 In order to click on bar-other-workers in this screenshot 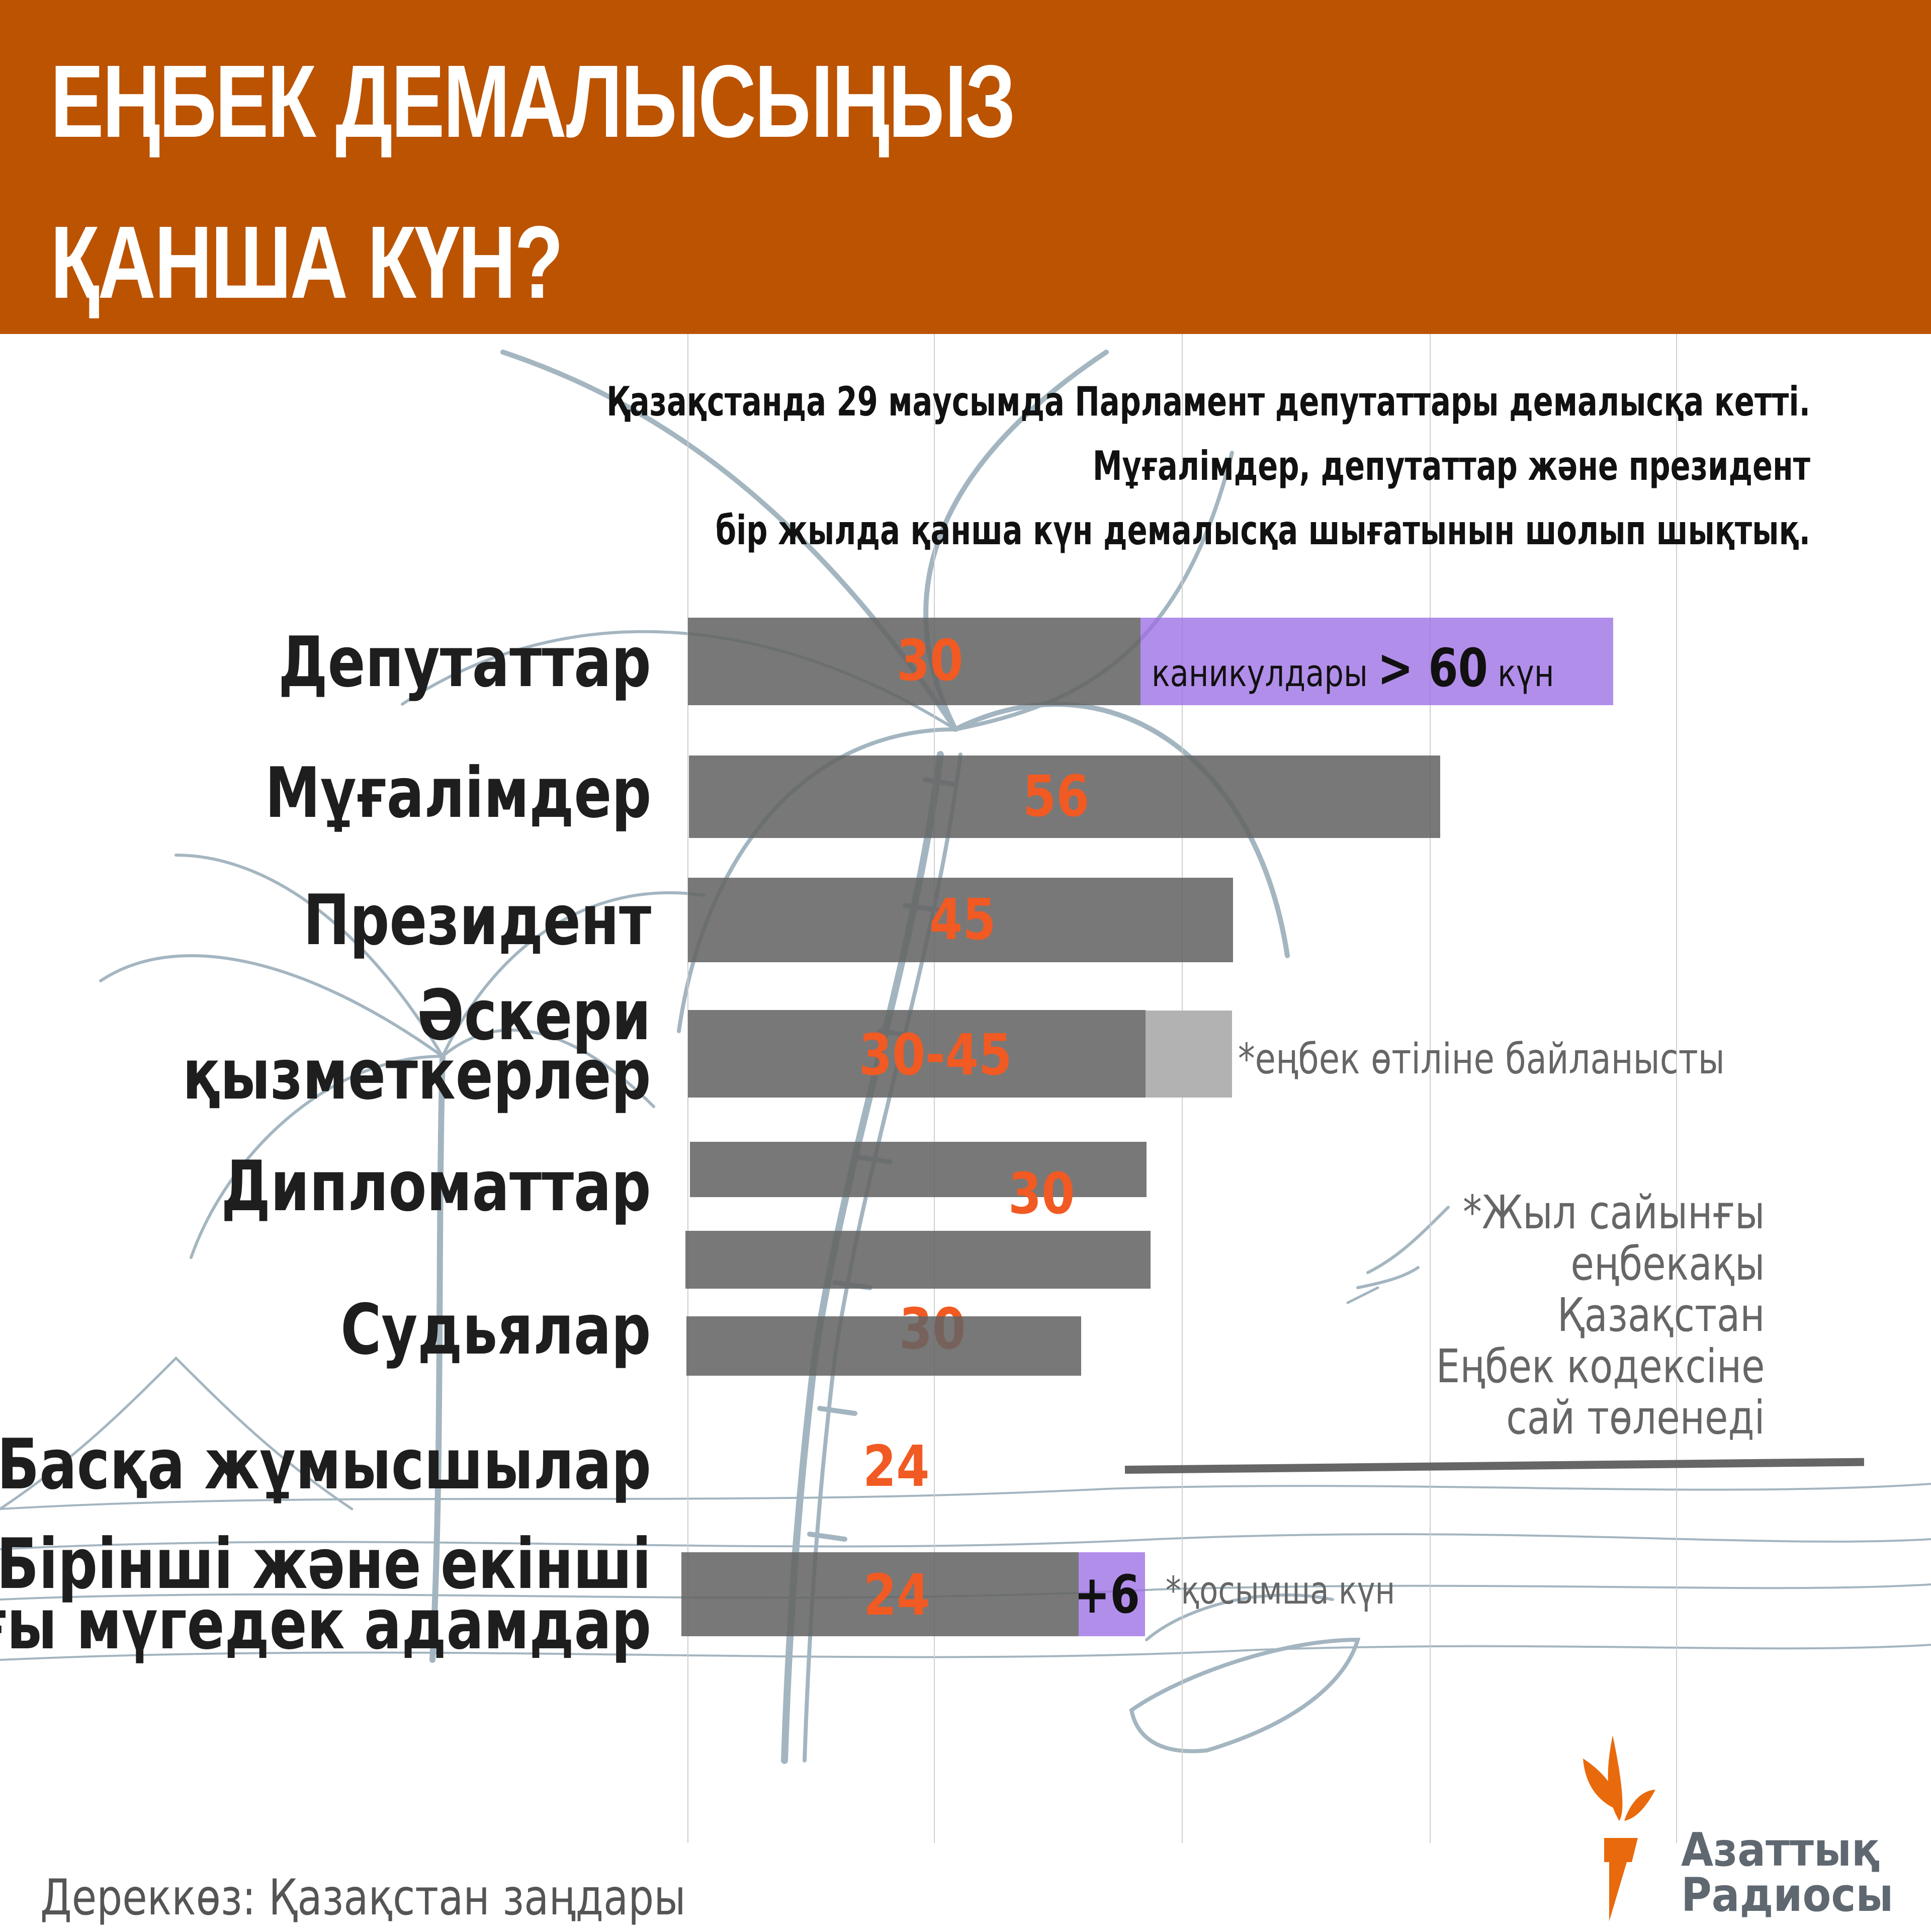, I will do `click(883, 1346)`.